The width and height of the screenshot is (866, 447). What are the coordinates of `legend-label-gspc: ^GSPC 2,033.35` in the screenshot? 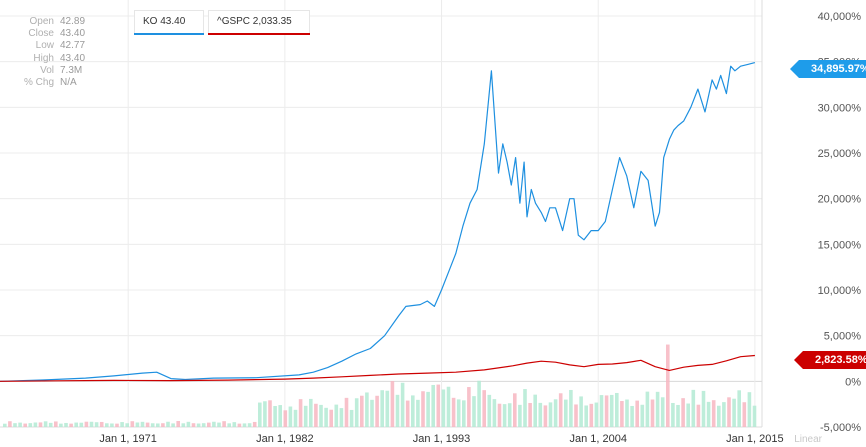 It's located at (254, 21).